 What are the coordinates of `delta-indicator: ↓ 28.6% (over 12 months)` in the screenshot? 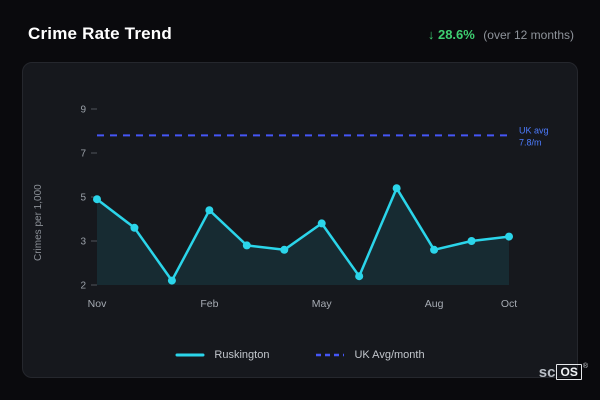 It's located at (501, 35).